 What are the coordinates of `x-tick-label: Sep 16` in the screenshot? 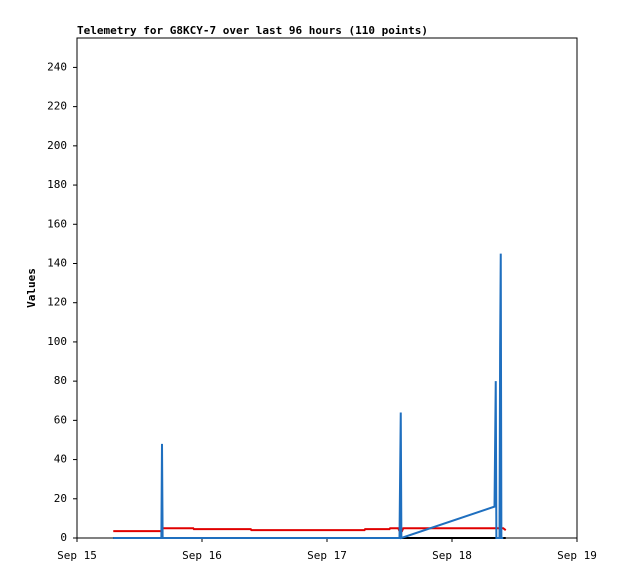 It's located at (202, 555).